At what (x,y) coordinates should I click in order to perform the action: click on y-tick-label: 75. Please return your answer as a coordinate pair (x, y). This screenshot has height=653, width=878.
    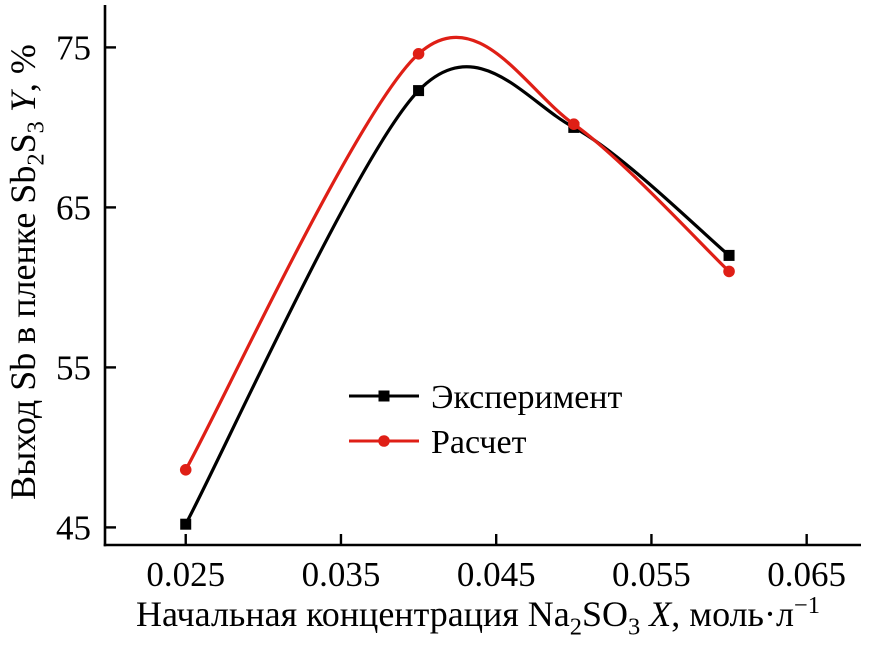
    Looking at the image, I should click on (73, 48).